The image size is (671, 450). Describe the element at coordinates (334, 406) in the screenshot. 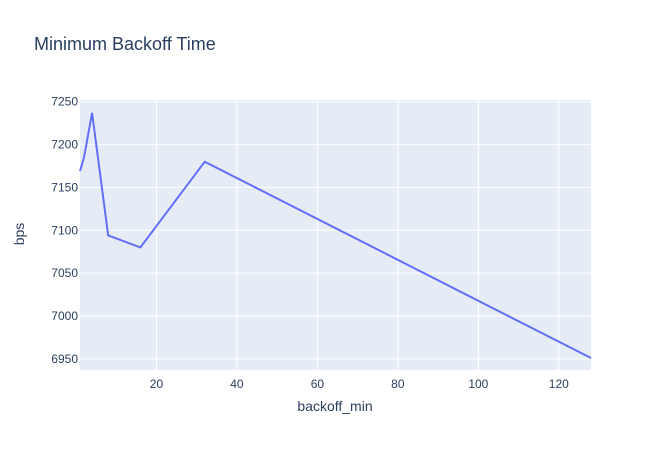

I see `x-axis-label: backoff_min` at that location.